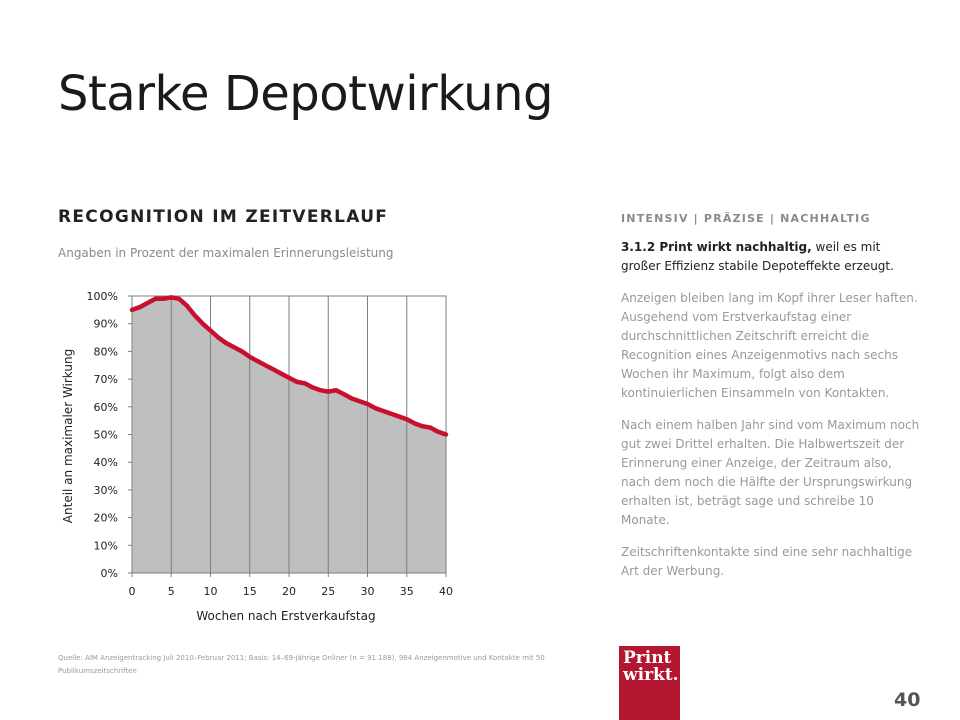 This screenshot has width=960, height=720. I want to click on y-tick-label: 10%, so click(106, 545).